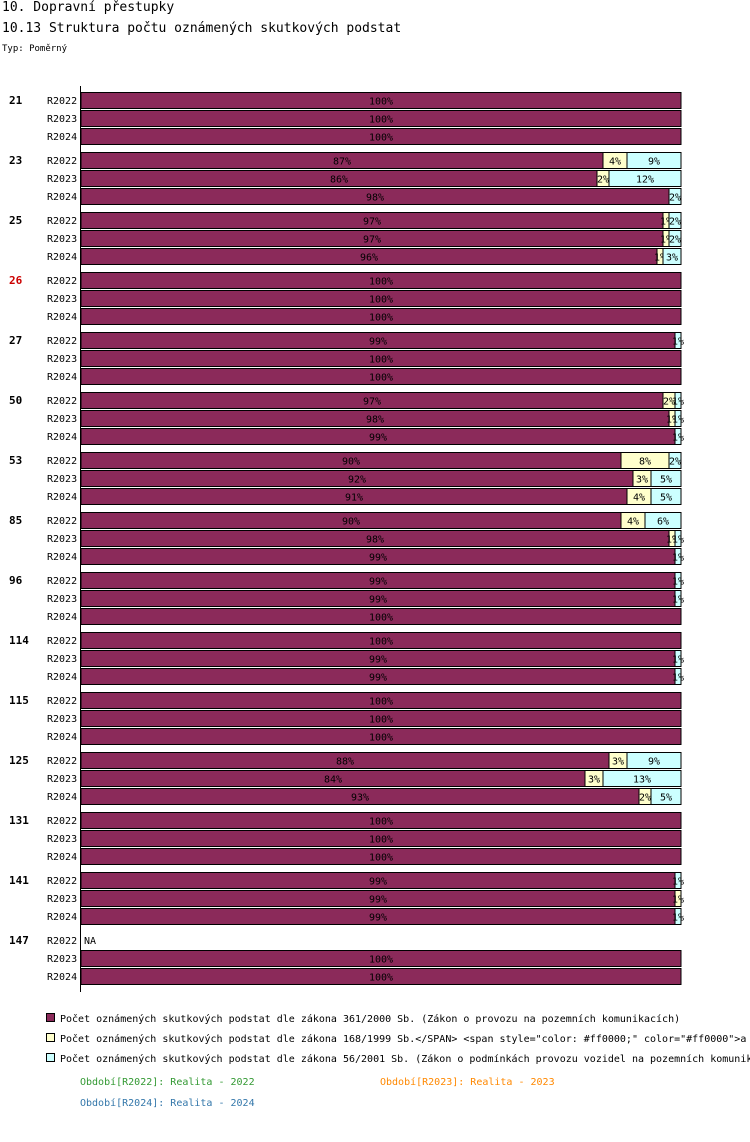 This screenshot has height=1142, width=750. What do you see at coordinates (678, 898) in the screenshot?
I see `bar-segment-s2` at bounding box center [678, 898].